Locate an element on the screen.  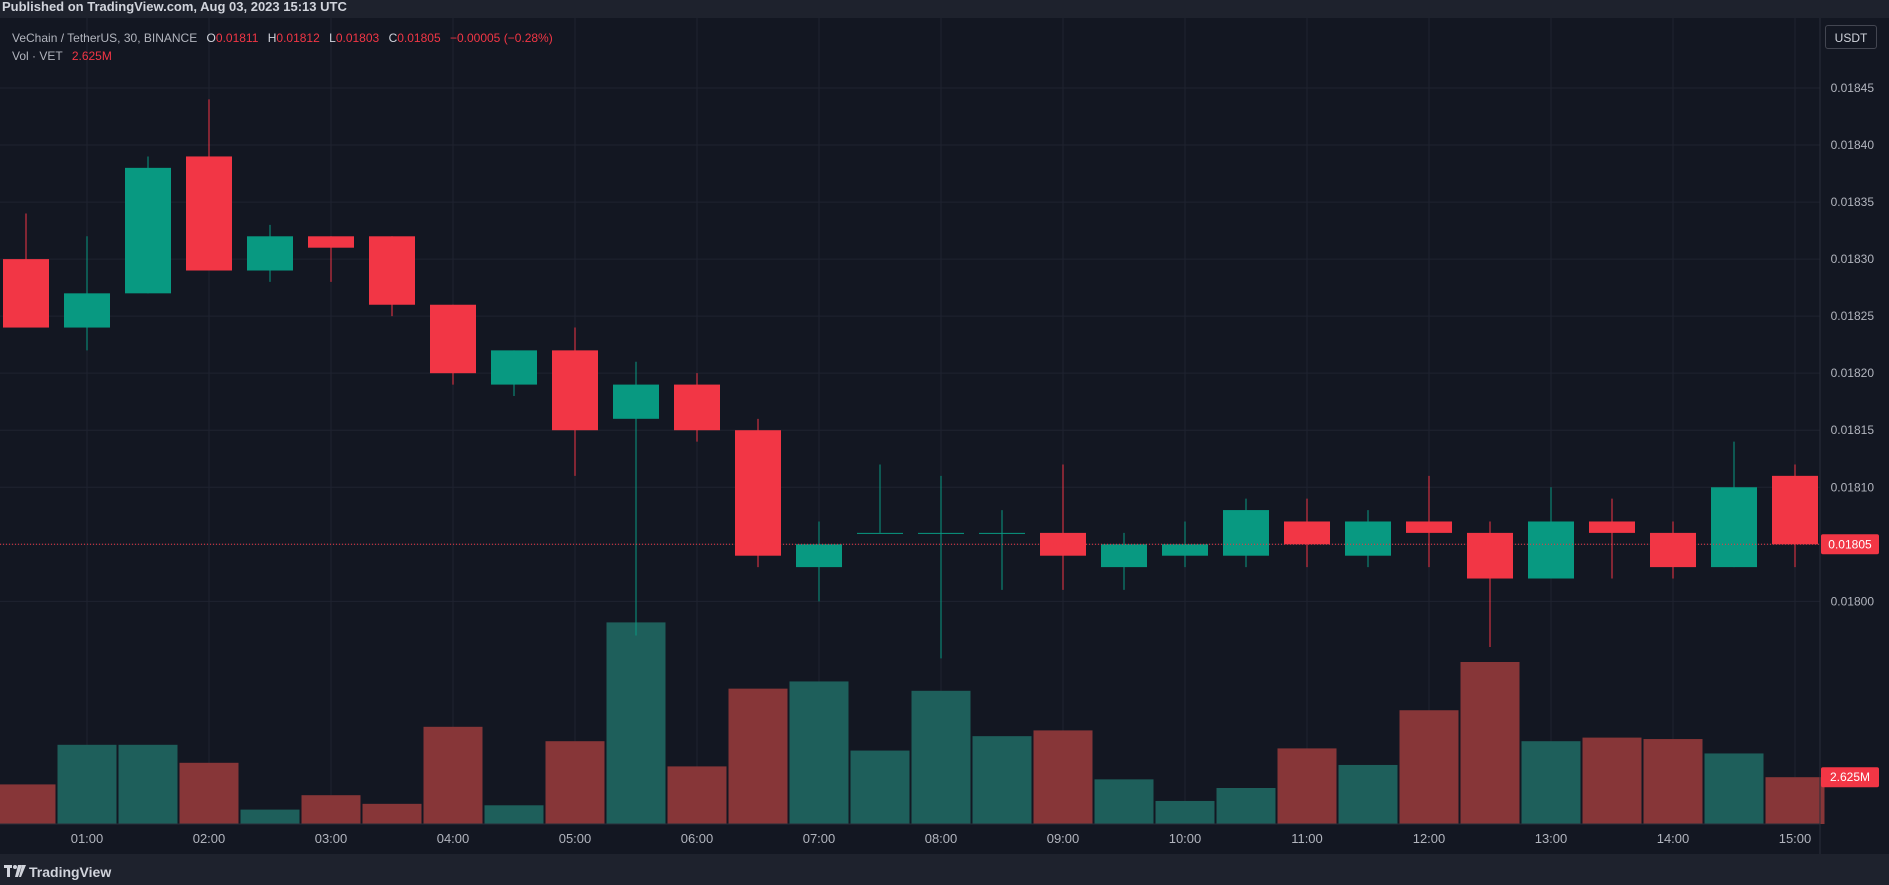
currency-button: USDT is located at coordinates (1851, 37).